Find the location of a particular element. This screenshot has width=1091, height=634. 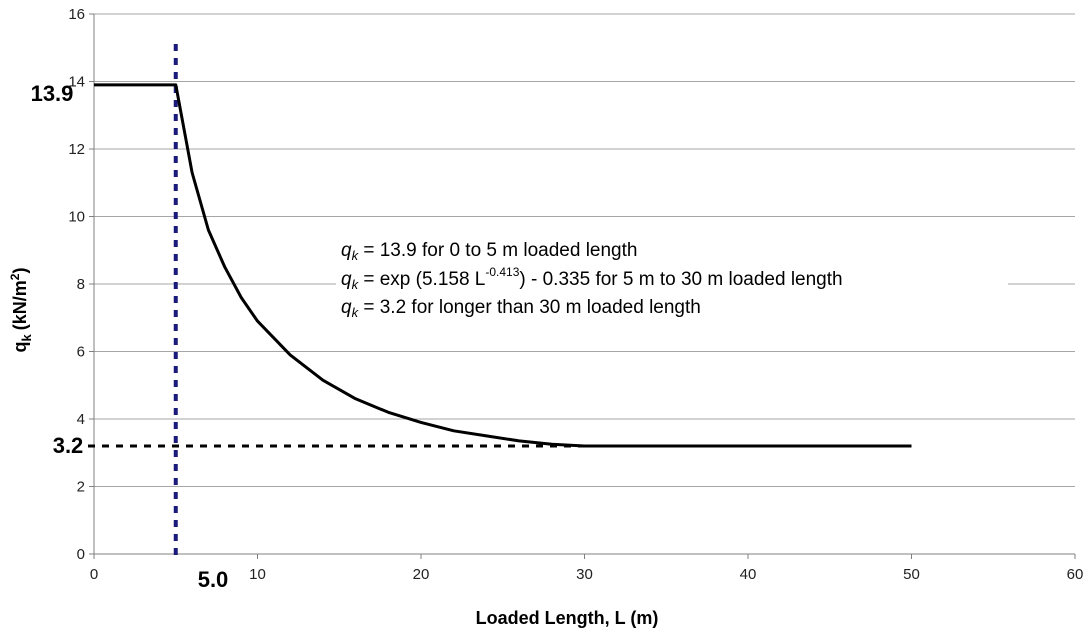

y-tick-label-8: 8 is located at coordinates (81, 284).